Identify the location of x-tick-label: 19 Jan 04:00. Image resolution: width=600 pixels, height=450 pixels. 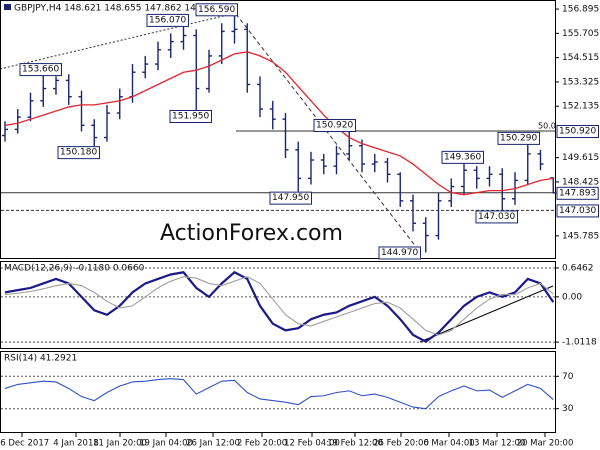
(166, 444).